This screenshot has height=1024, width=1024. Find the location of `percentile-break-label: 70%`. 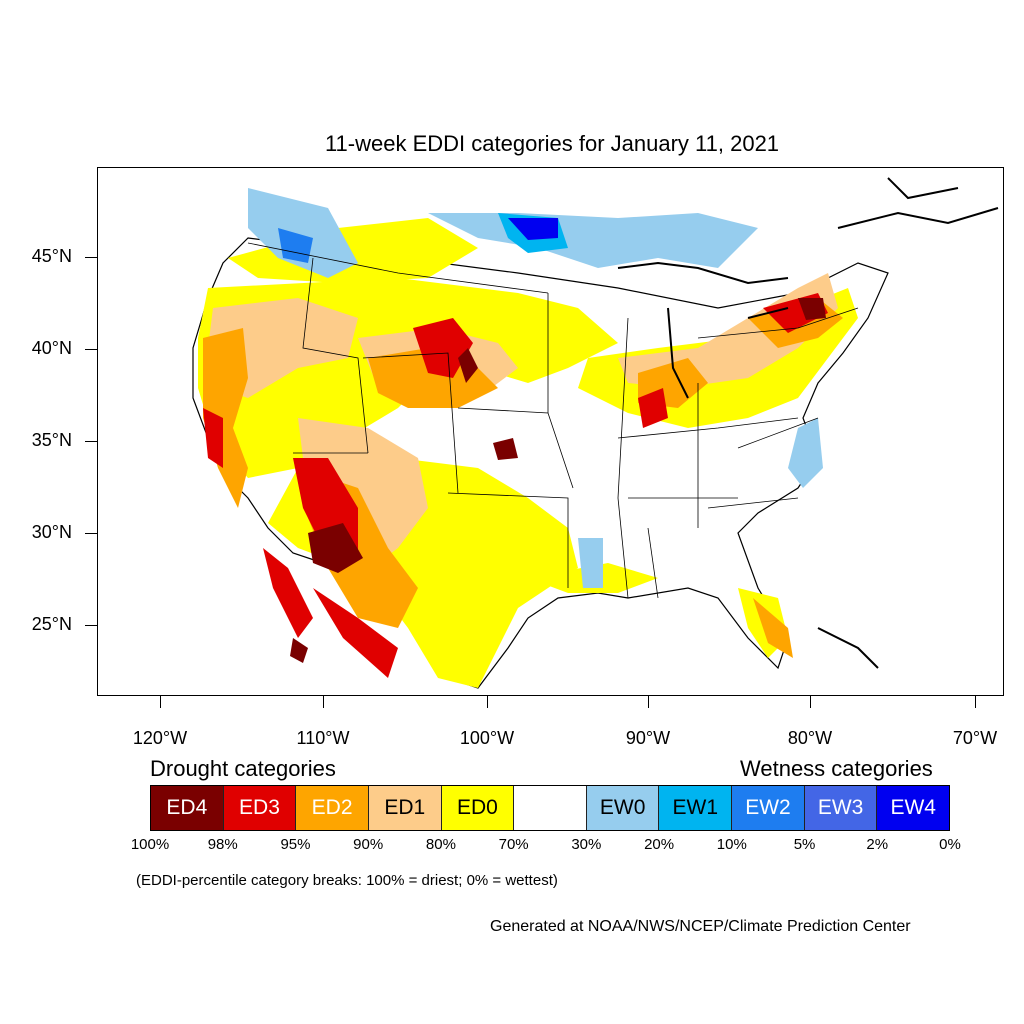

percentile-break-label: 70% is located at coordinates (513, 844).